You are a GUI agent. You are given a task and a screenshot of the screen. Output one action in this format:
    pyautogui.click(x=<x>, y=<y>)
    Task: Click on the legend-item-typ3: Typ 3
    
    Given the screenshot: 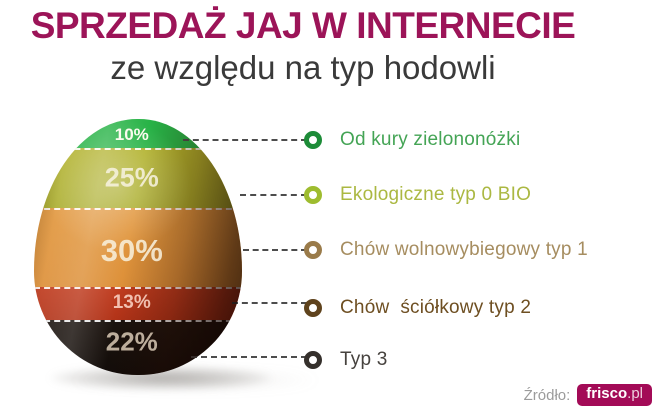 What is the action you would take?
    pyautogui.click(x=345, y=360)
    